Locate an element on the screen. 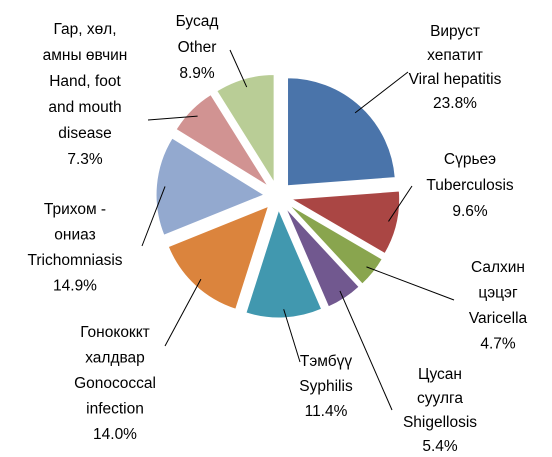 This screenshot has height=457, width=552. value-label: 4.7% is located at coordinates (498, 344).